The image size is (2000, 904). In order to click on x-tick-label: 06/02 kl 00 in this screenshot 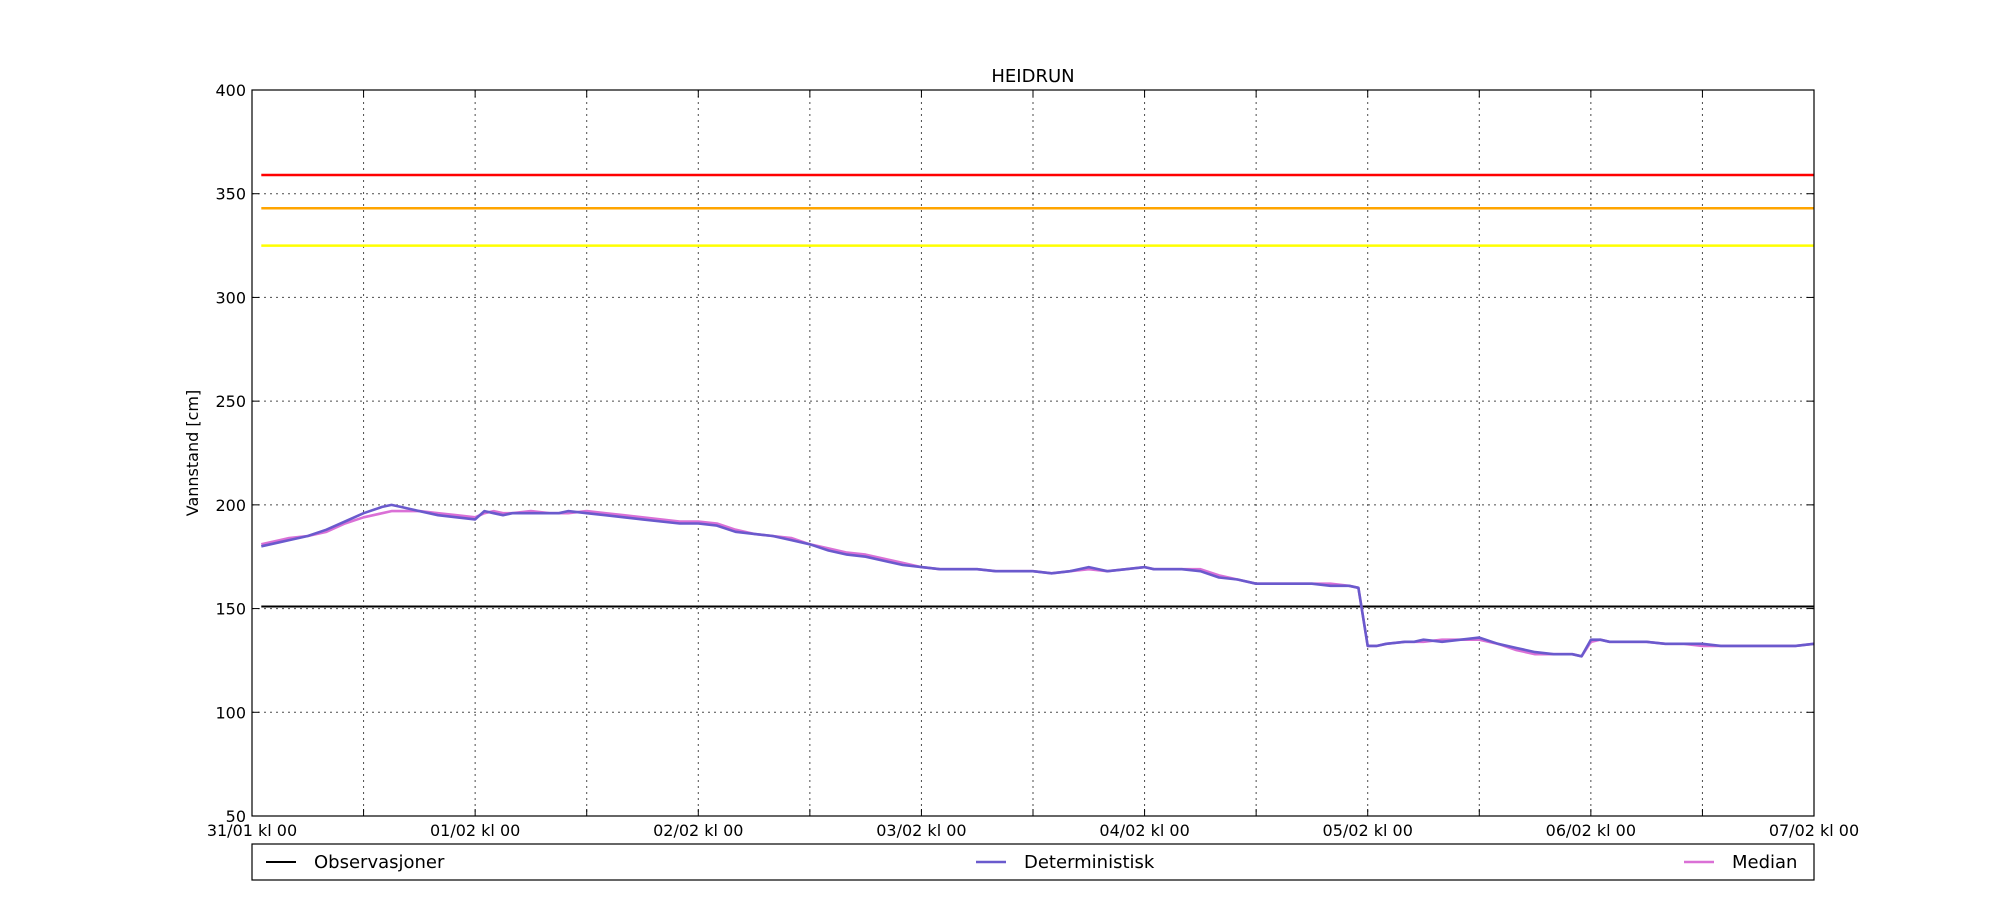, I will do `click(1591, 830)`.